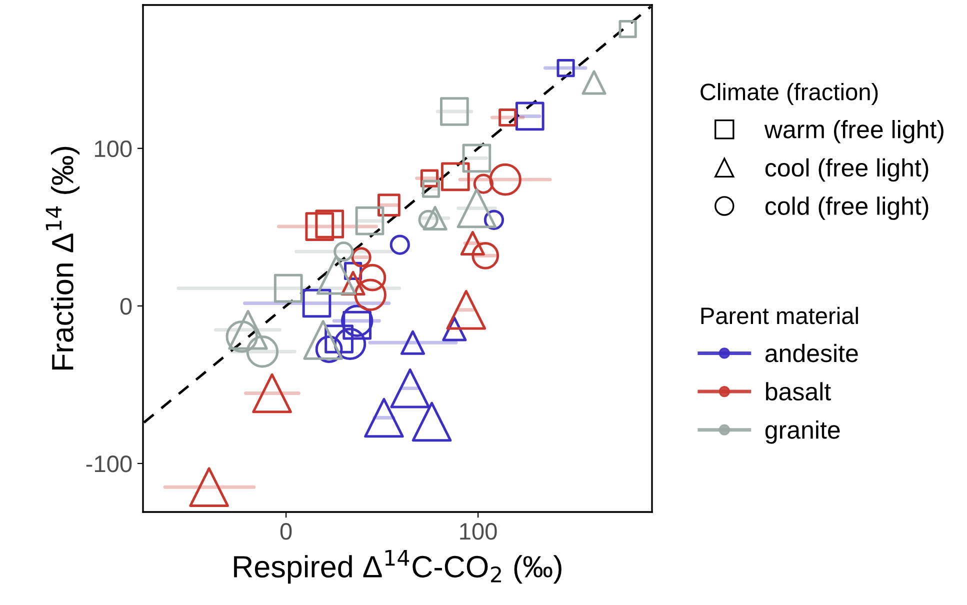 The height and width of the screenshot is (605, 967). What do you see at coordinates (798, 391) in the screenshot?
I see `legend-label: basalt` at bounding box center [798, 391].